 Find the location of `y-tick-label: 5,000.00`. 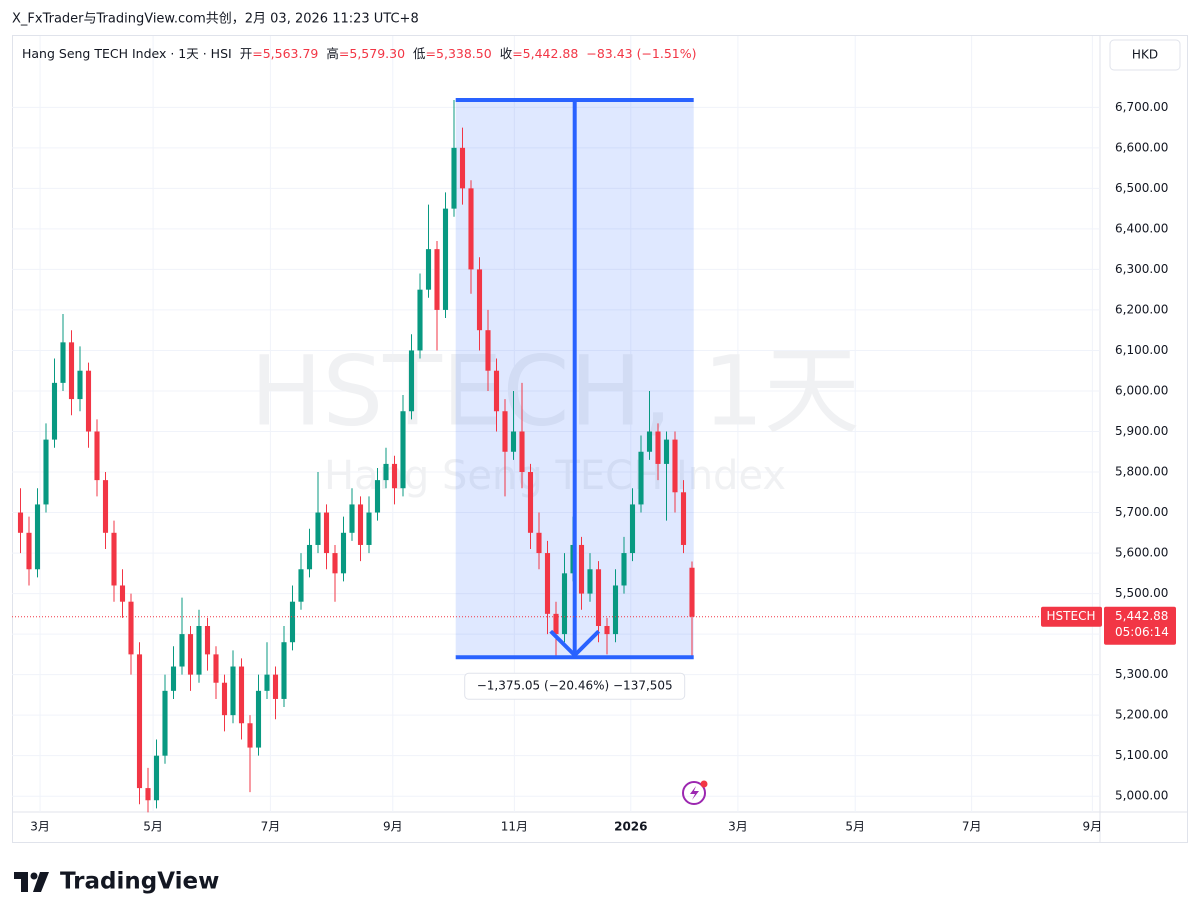

y-tick-label: 5,000.00 is located at coordinates (1141, 796).